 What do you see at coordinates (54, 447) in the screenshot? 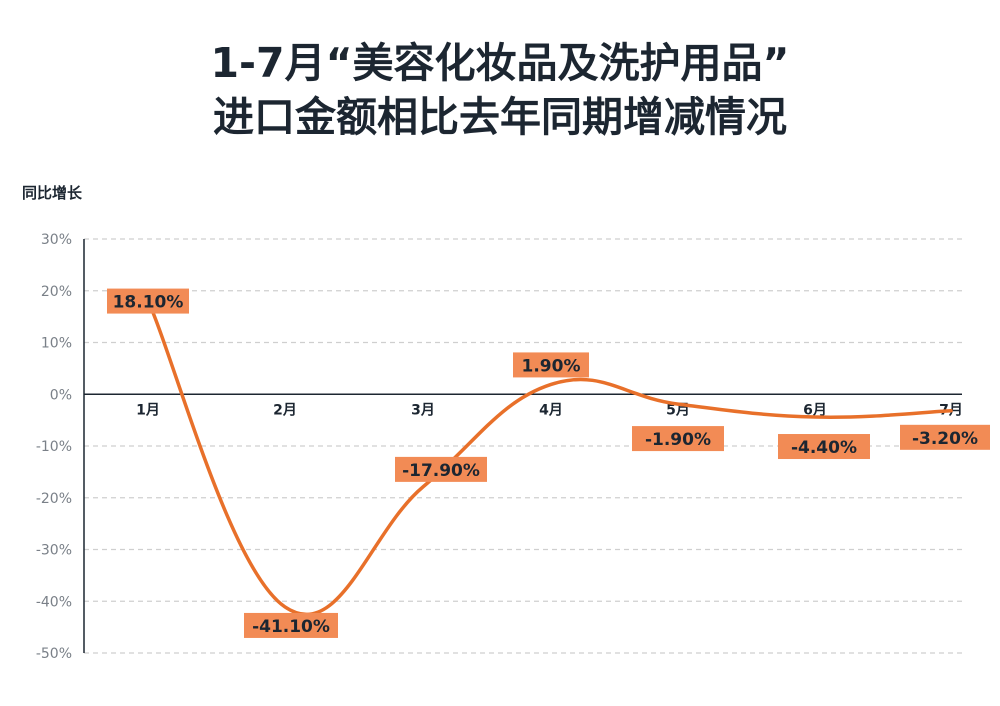
I see `y-tick-label: -10%` at bounding box center [54, 447].